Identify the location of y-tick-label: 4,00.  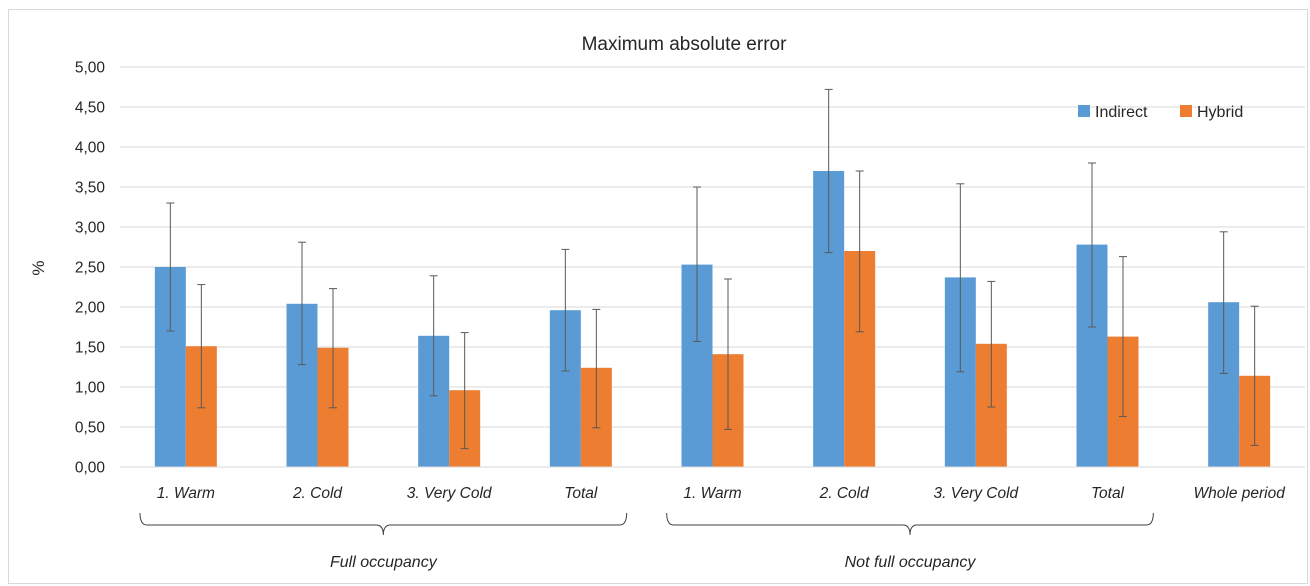
(90, 148).